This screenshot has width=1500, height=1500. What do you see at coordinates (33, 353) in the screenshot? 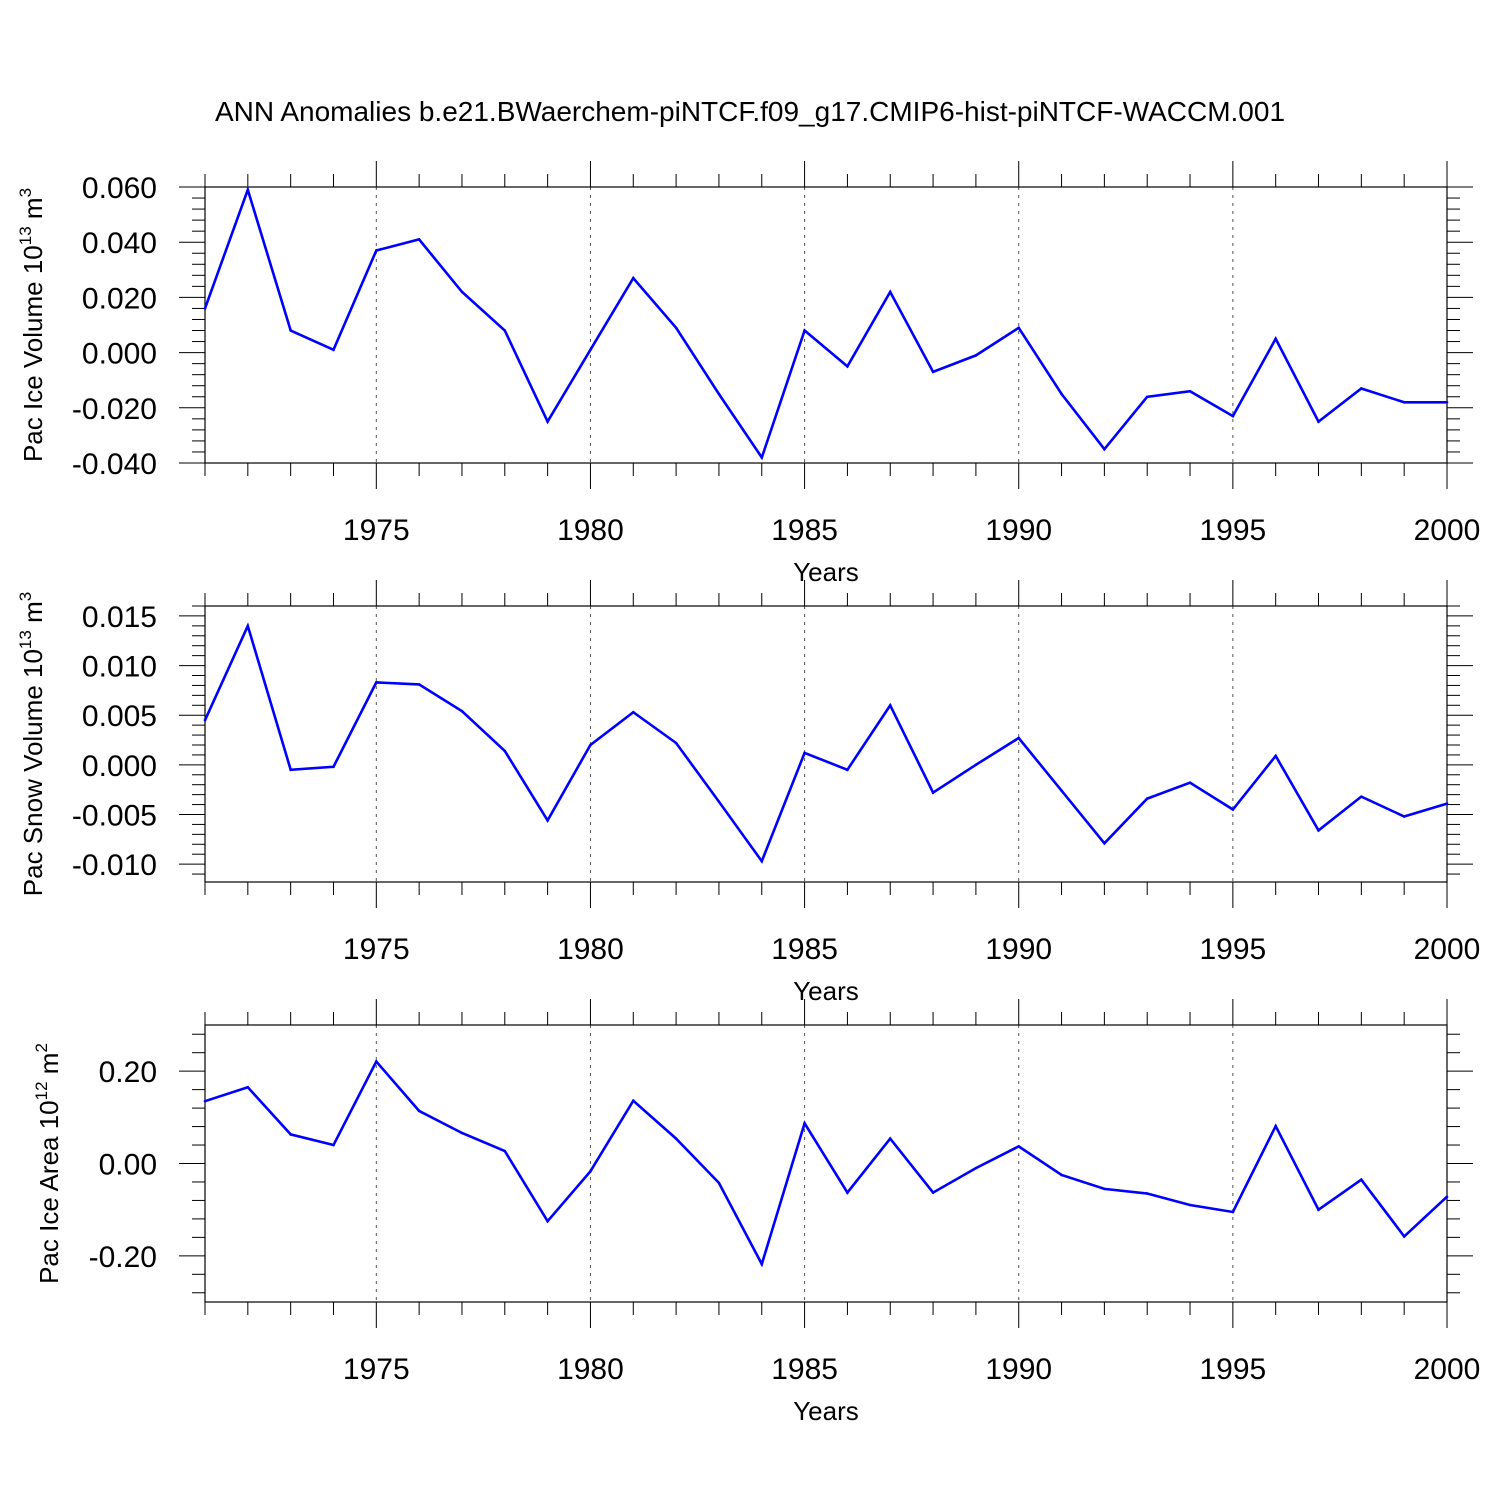
I see `y-axis-label-text: Pac Ice Volume 10` at bounding box center [33, 353].